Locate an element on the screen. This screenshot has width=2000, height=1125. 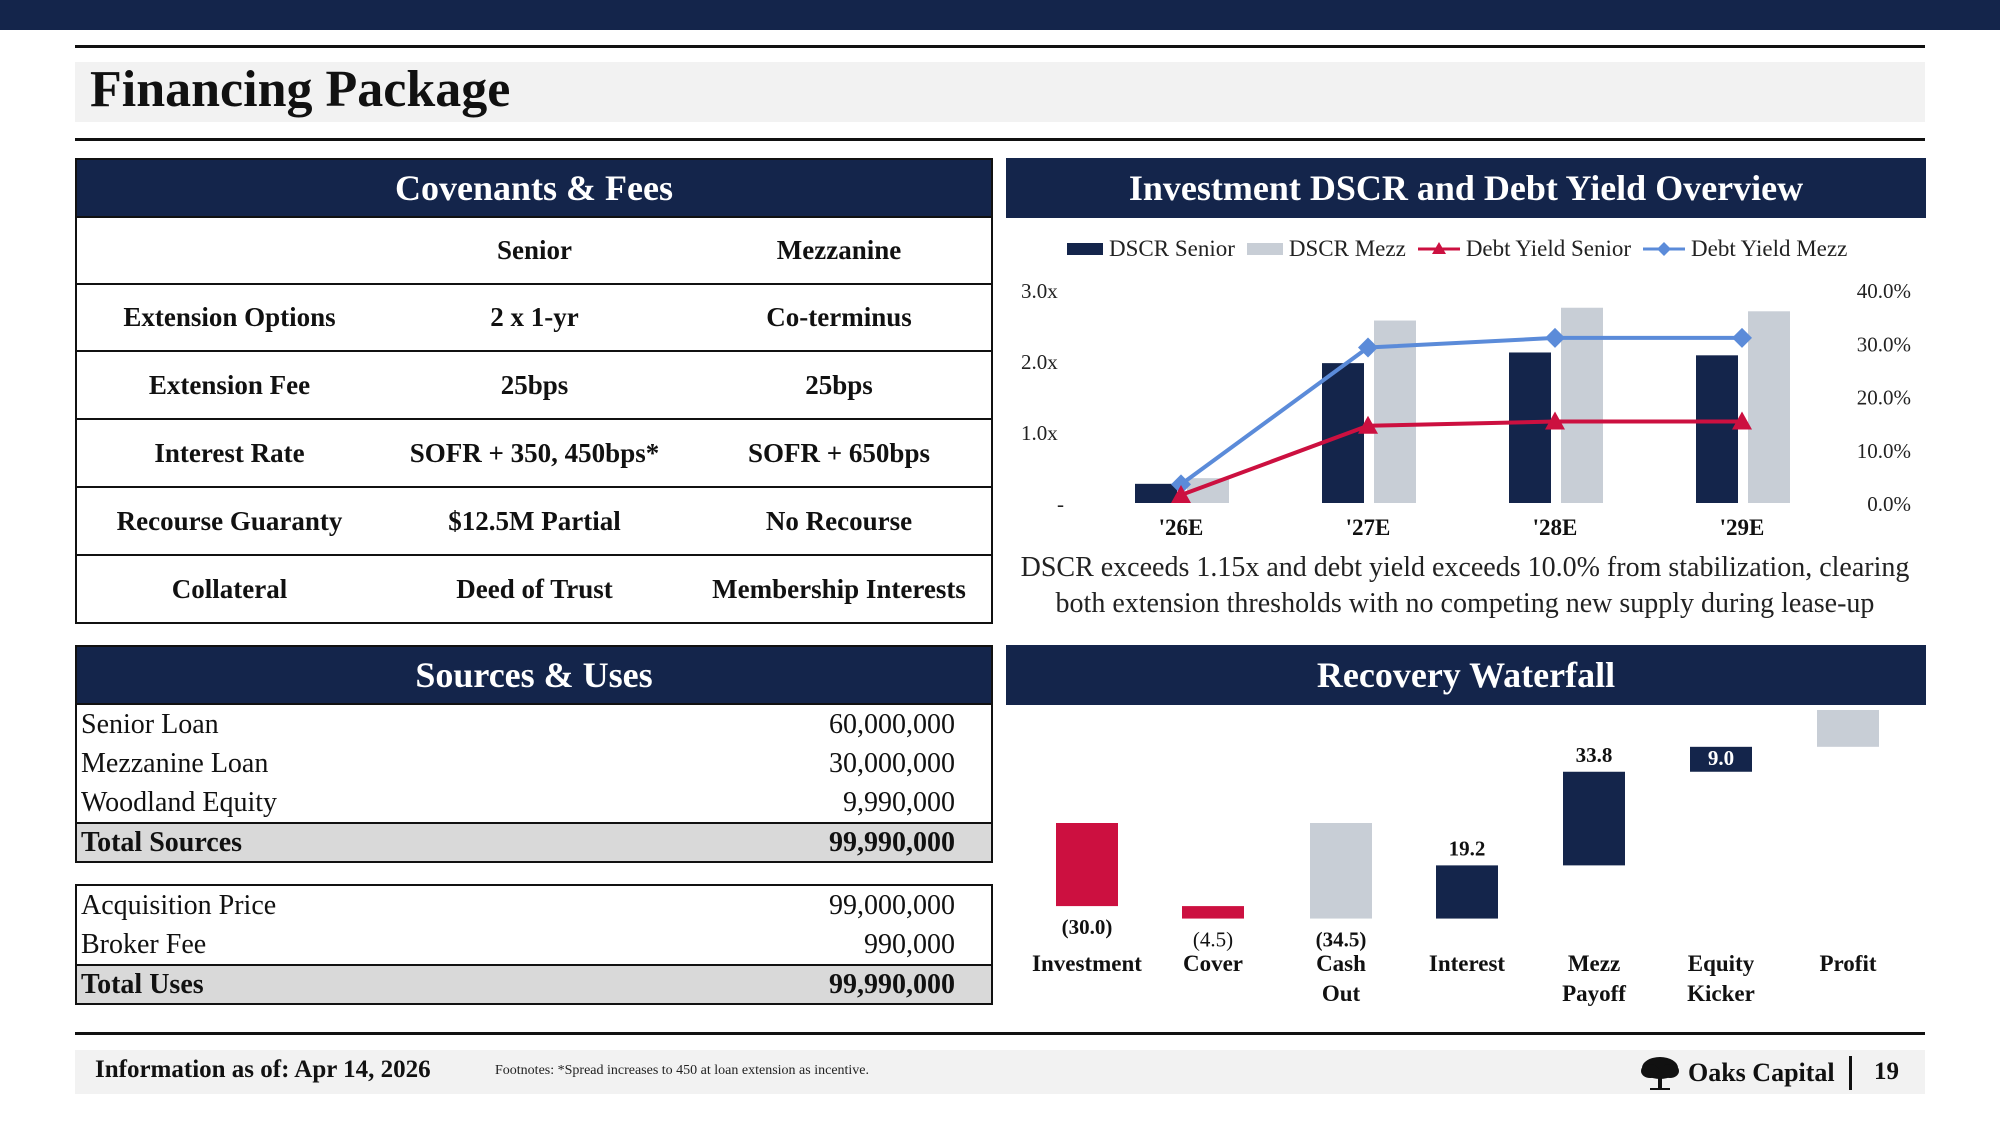
covenants-header-row: Senior Mezzanine is located at coordinates (534, 251).